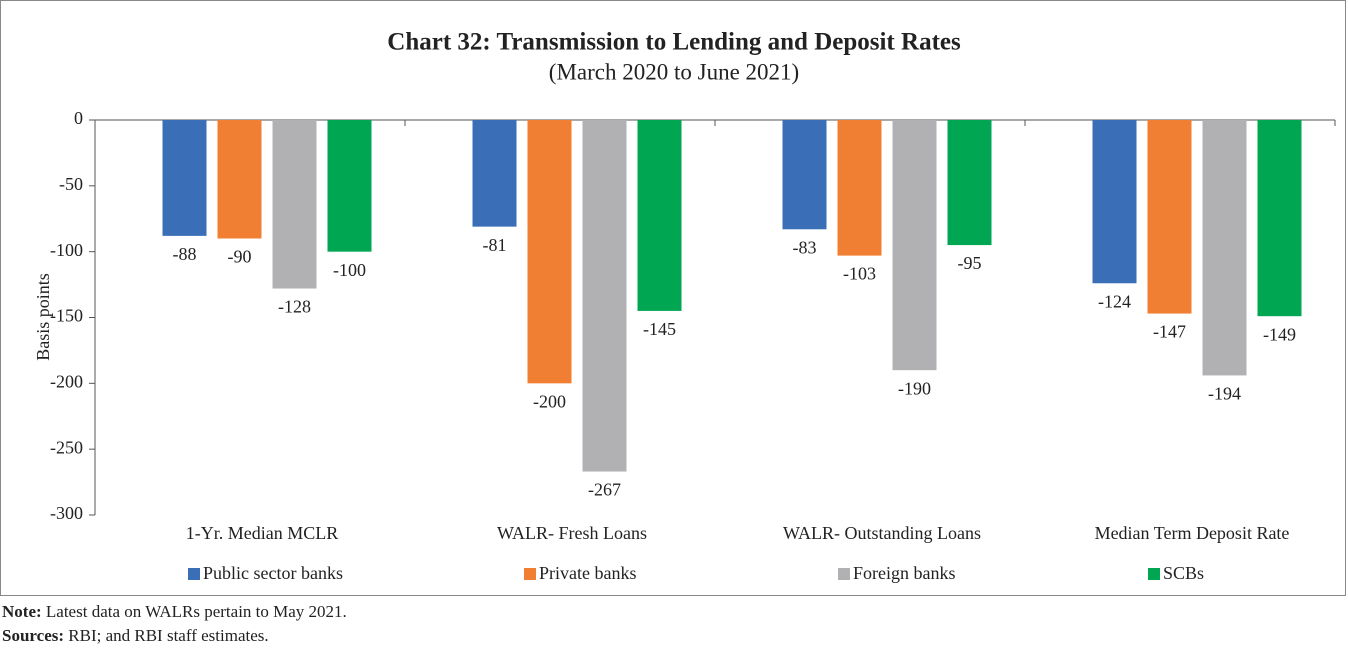 The height and width of the screenshot is (654, 1348). I want to click on sources-text: RBI; and RBI staff estimates., so click(168, 635).